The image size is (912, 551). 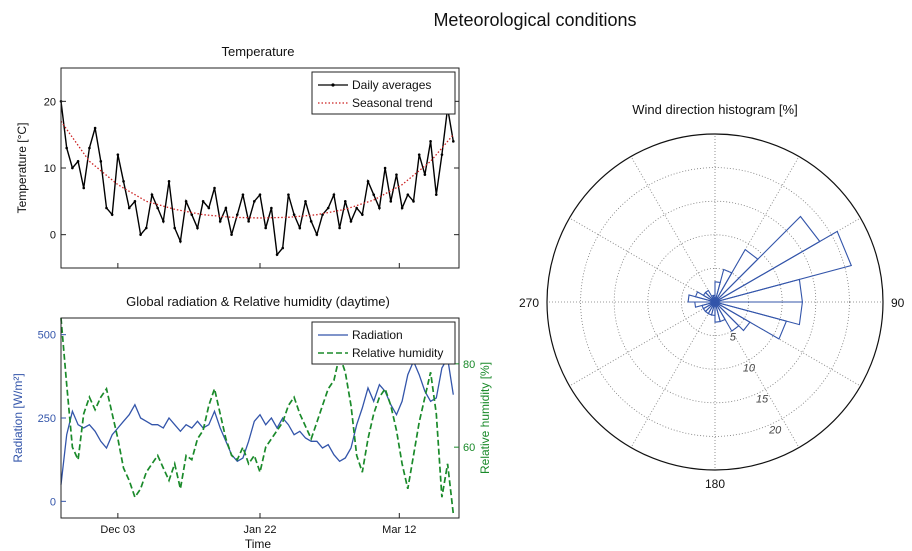 I want to click on temperature-trend-line, so click(x=257, y=169).